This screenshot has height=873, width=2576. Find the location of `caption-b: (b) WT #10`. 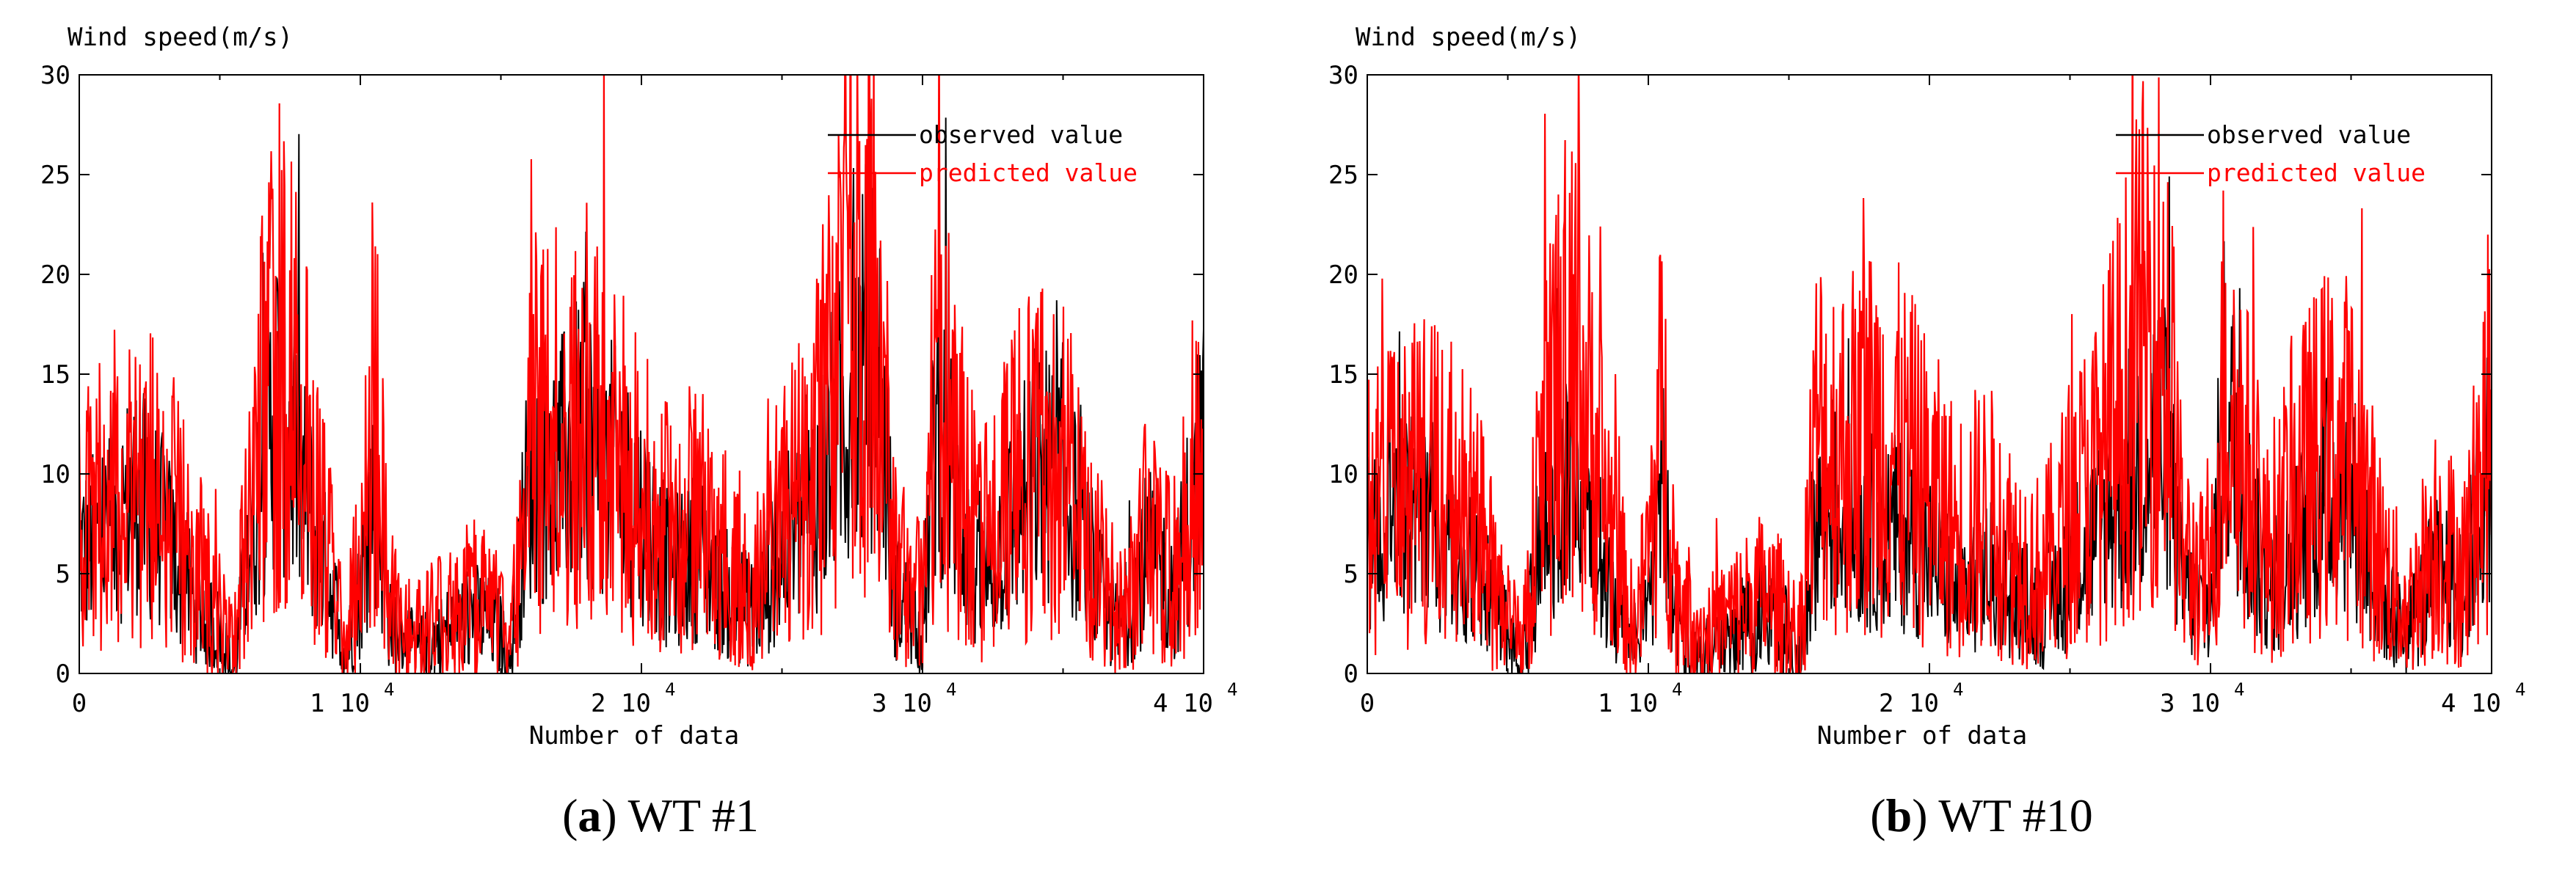

caption-b: (b) WT #10 is located at coordinates (1981, 815).